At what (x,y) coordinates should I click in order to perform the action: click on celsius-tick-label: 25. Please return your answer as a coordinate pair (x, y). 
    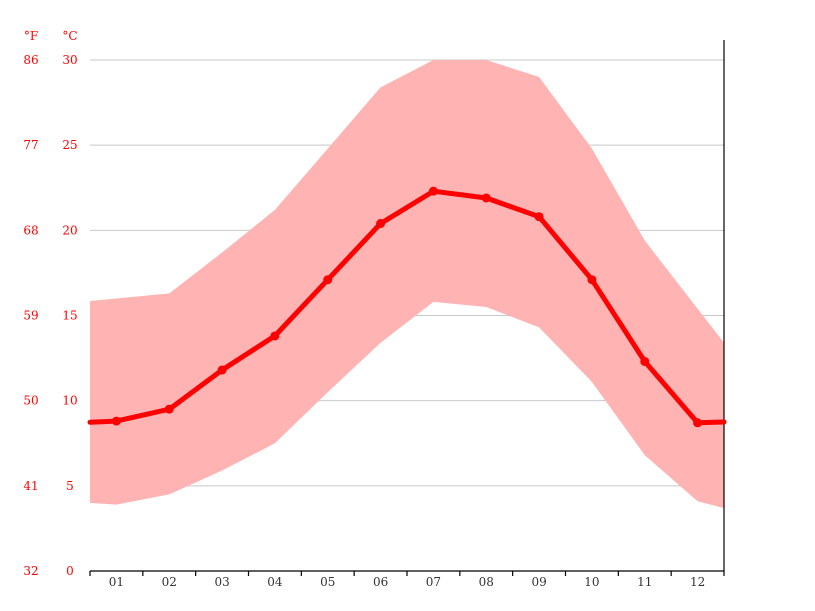
    Looking at the image, I should click on (69, 145).